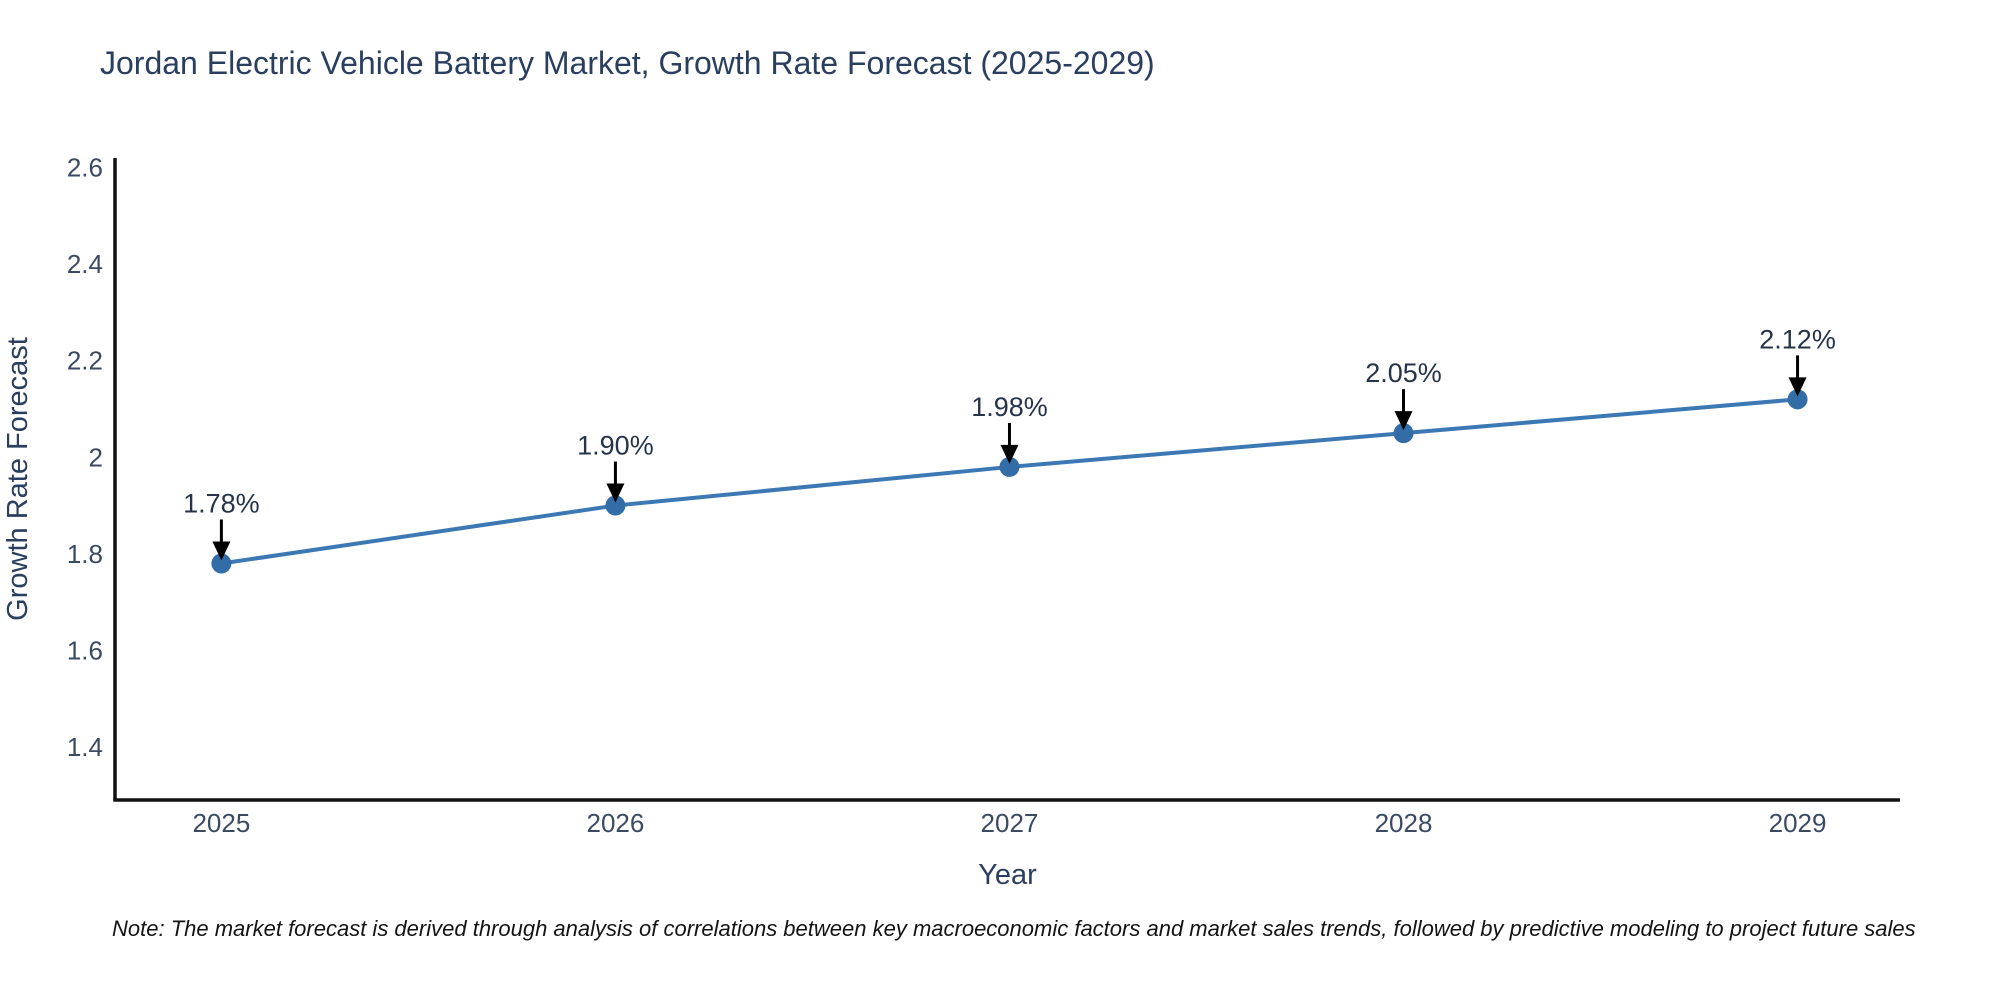 The width and height of the screenshot is (2000, 1000). Describe the element at coordinates (1007, 875) in the screenshot. I see `x-axis-title: Year` at that location.